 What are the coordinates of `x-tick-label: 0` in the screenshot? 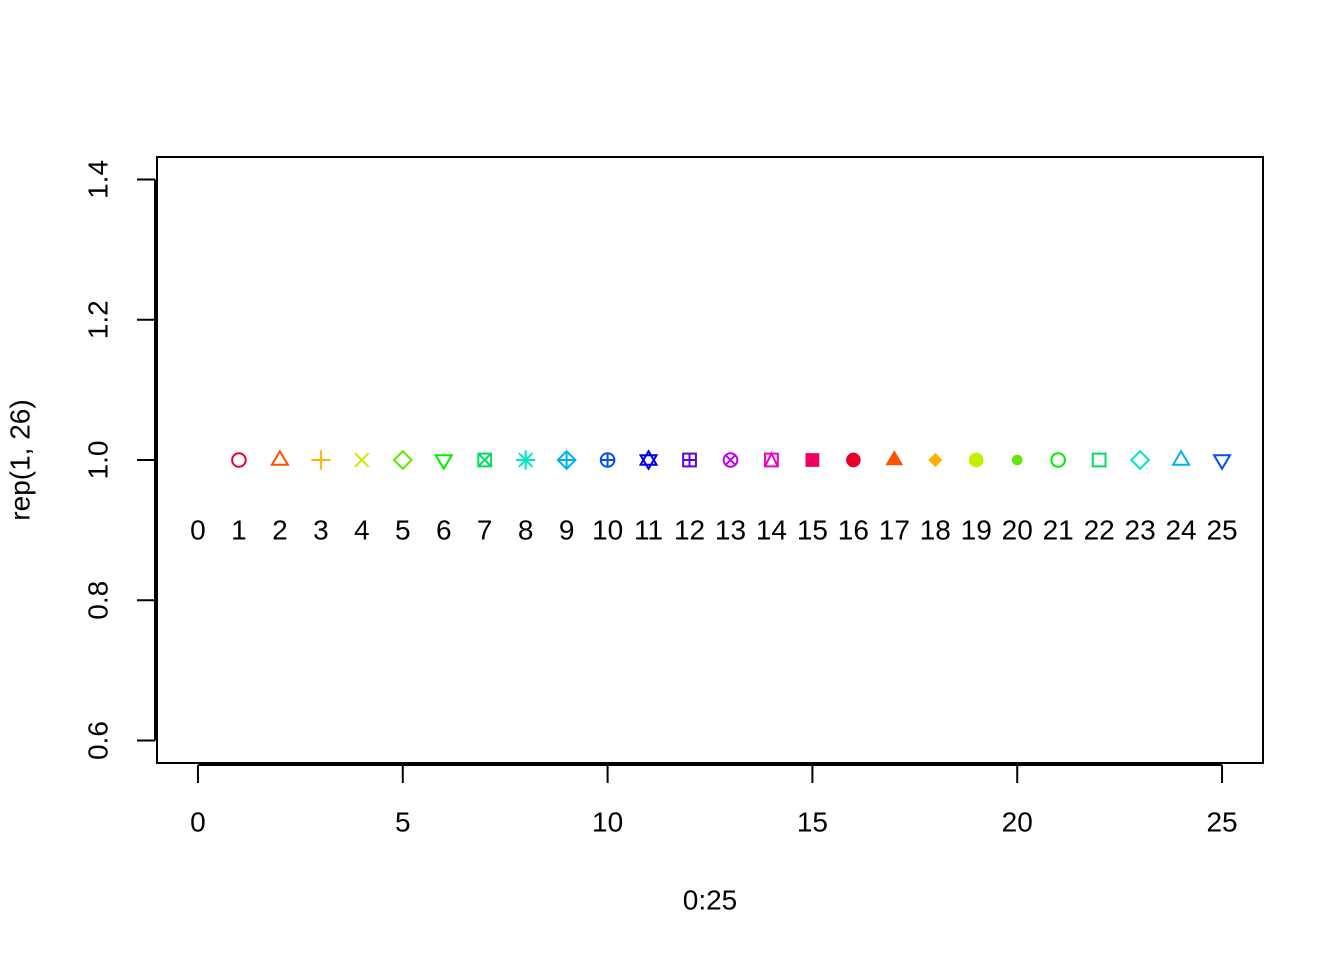 It's located at (198, 821).